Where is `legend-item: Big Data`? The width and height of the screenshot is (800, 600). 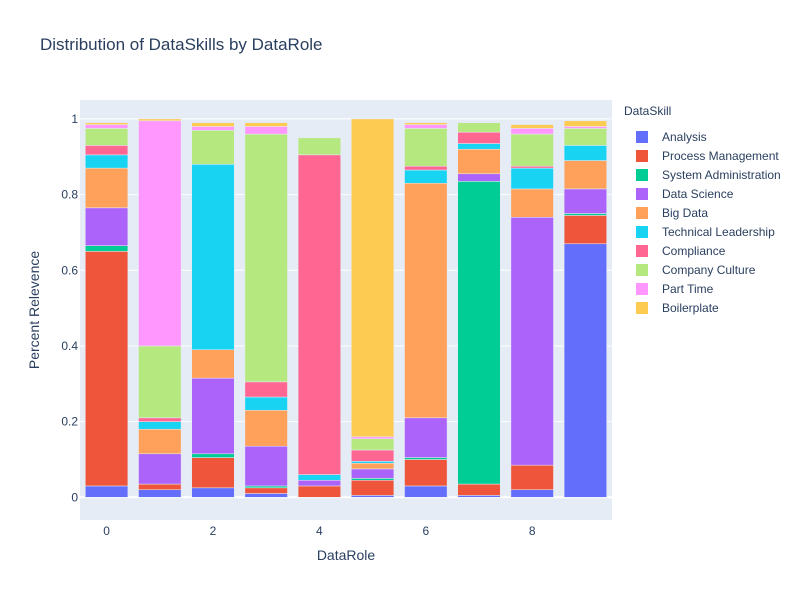
legend-item: Big Data is located at coordinates (702, 212).